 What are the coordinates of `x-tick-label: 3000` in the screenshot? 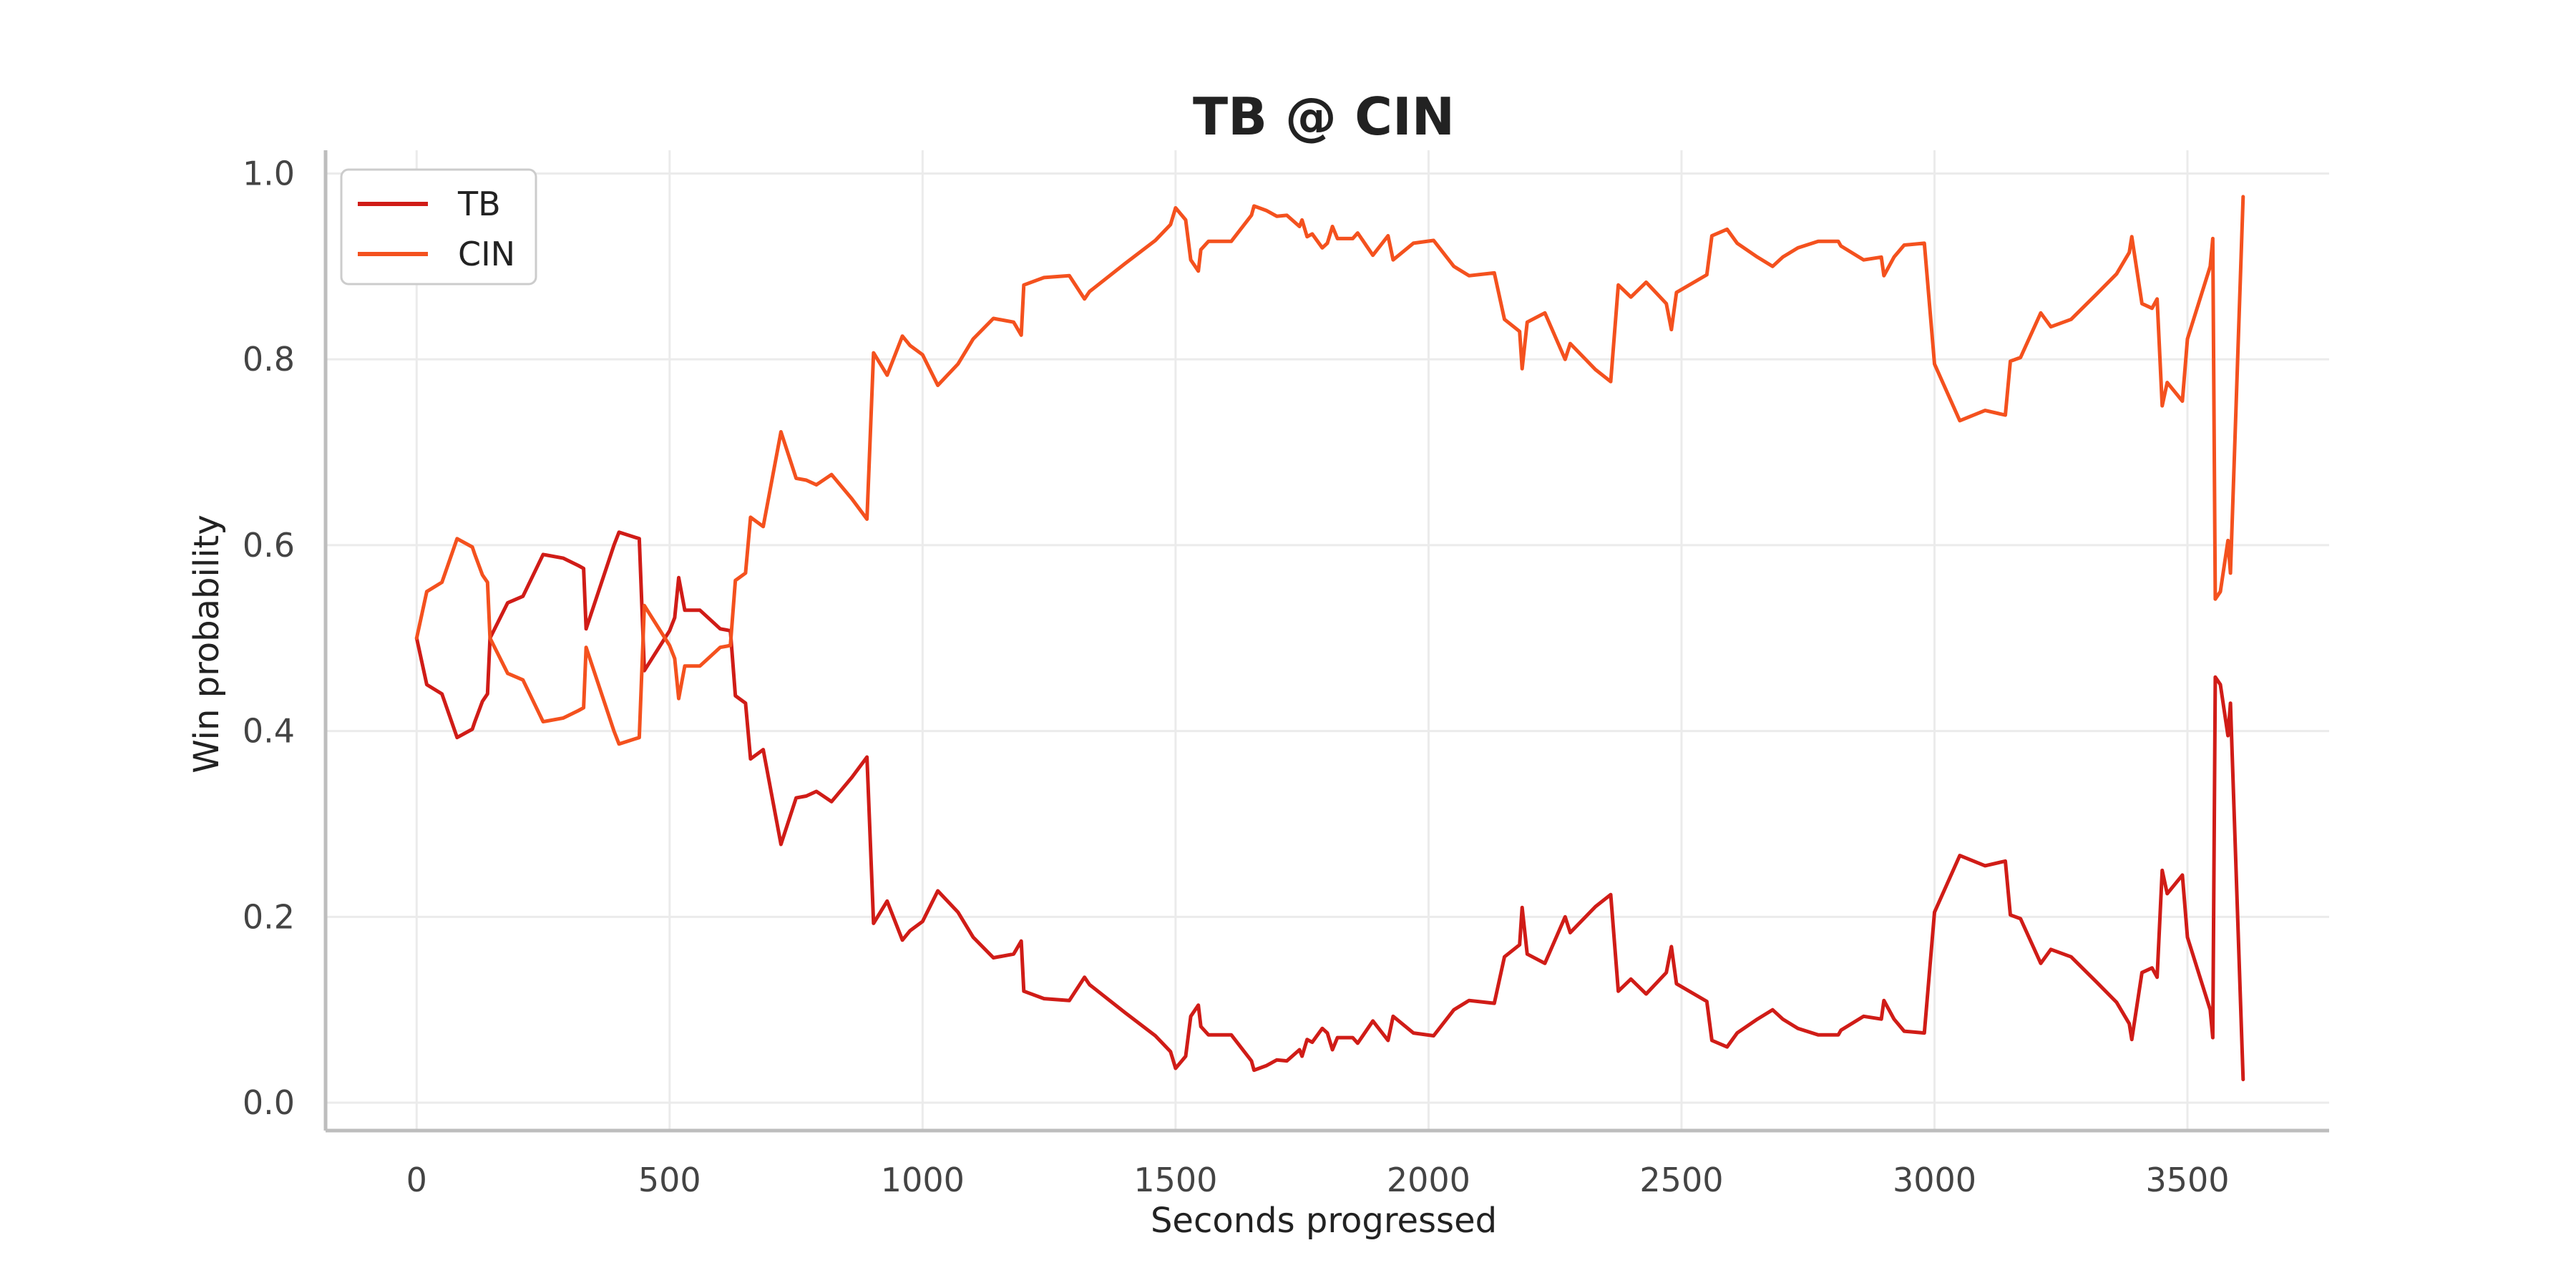 It's located at (1934, 1180).